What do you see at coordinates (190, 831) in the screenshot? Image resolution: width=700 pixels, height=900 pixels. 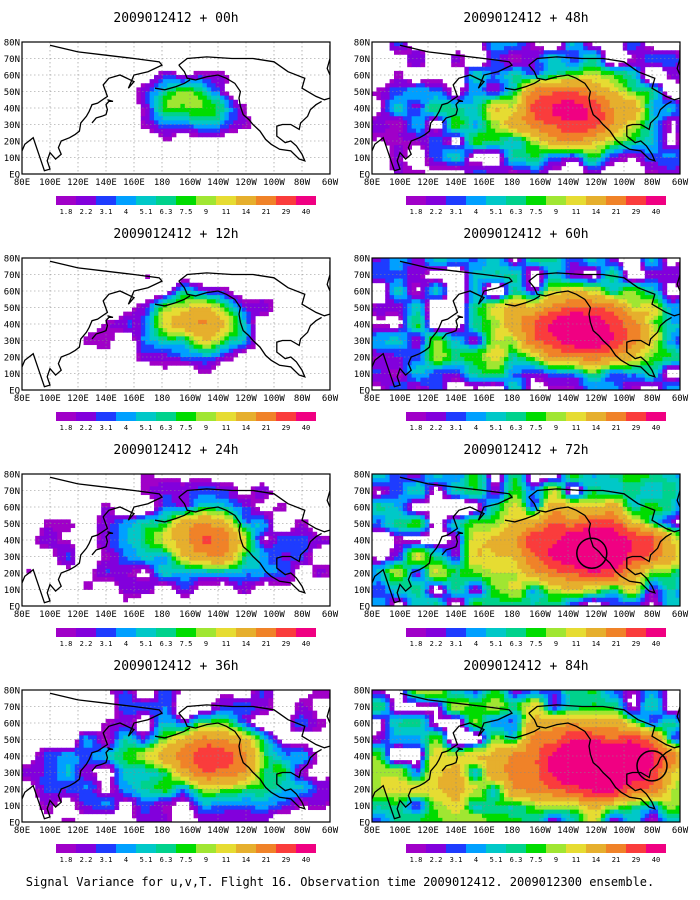 I see `lon-label: 160W` at bounding box center [190, 831].